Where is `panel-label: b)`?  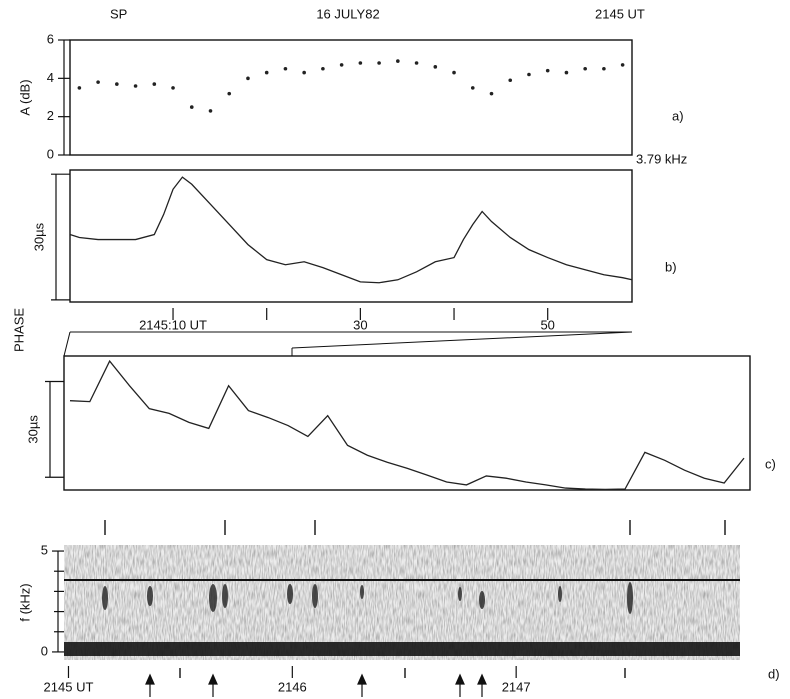
panel-label: b) is located at coordinates (671, 266).